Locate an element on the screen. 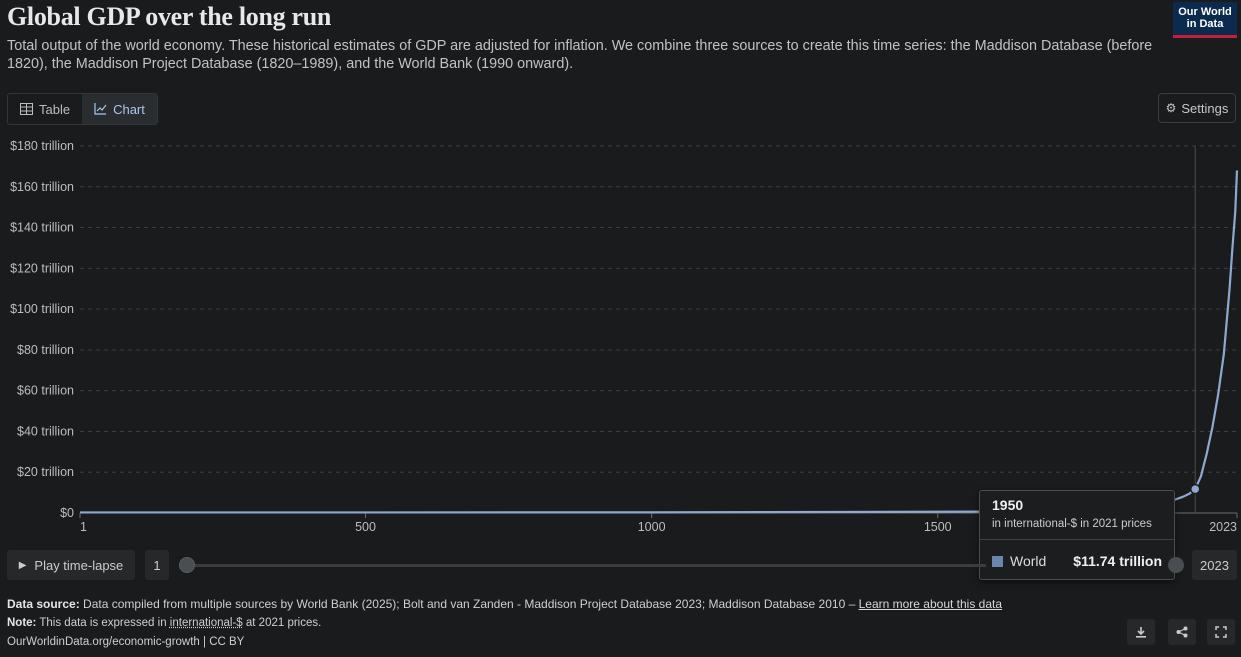  share-icon is located at coordinates (1182, 632).